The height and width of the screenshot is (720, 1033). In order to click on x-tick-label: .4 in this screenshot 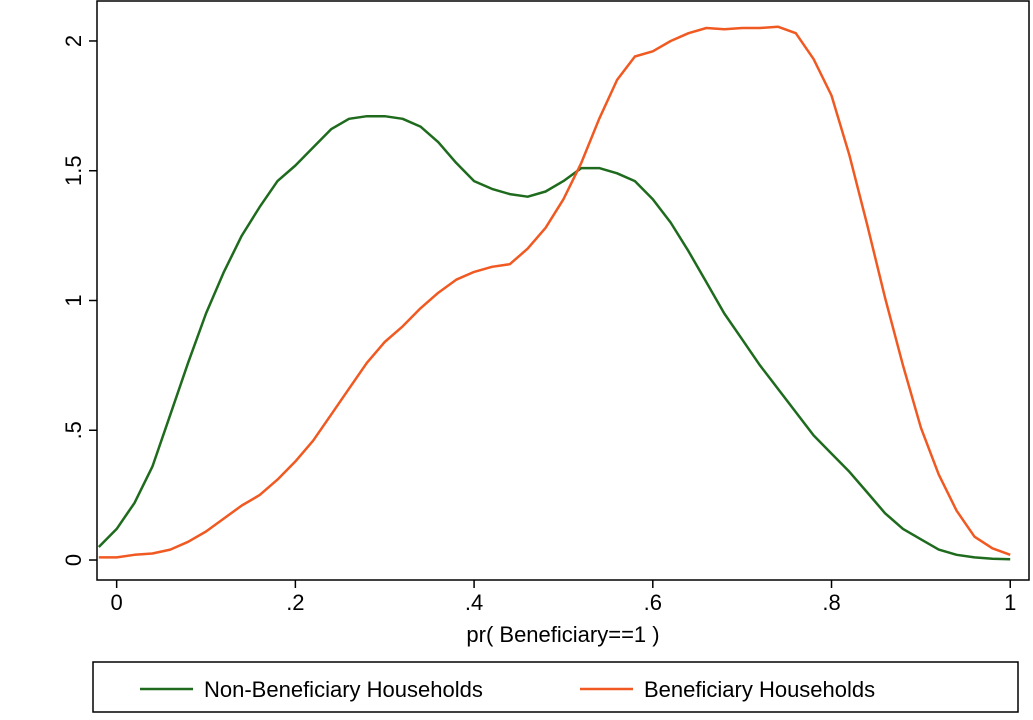, I will do `click(474, 602)`.